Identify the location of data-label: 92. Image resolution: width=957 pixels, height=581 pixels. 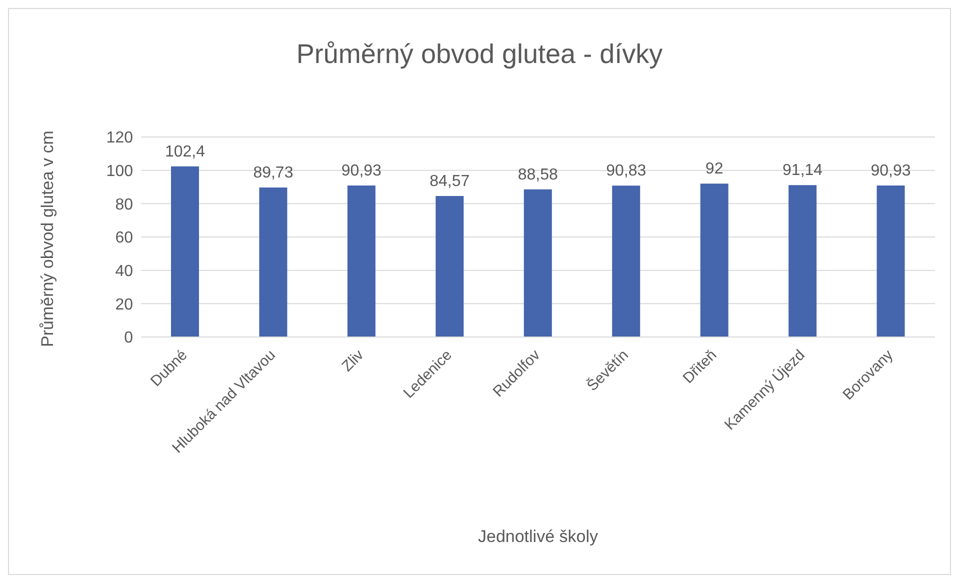
(714, 169).